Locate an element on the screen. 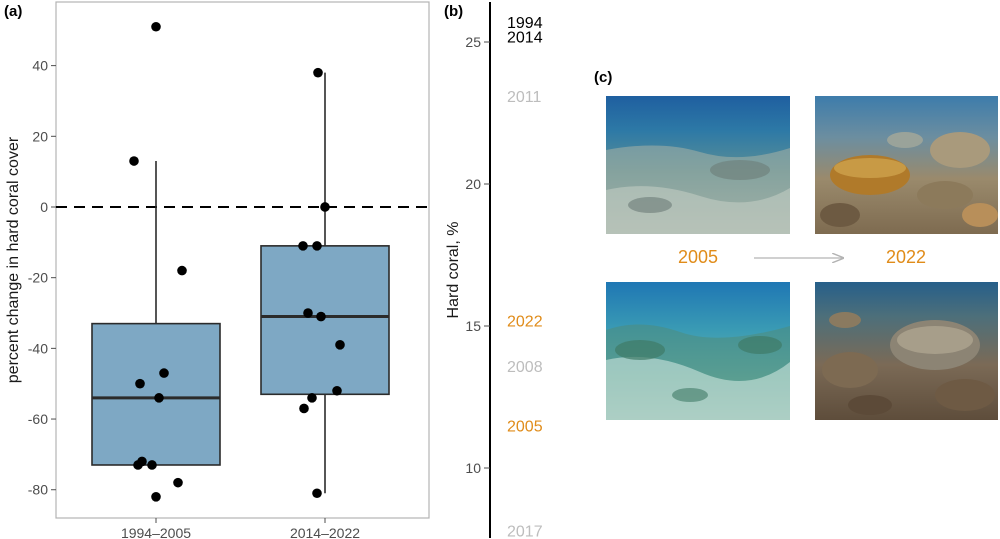  photo-caption-2022: 2022 is located at coordinates (906, 257).